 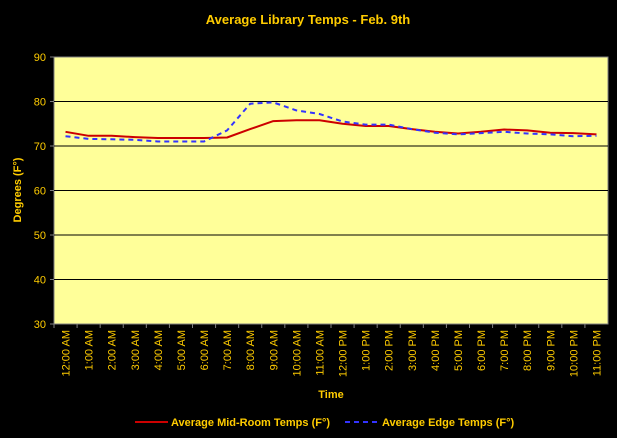 I want to click on x-tick-label: 12:00 AM, so click(x=67, y=353).